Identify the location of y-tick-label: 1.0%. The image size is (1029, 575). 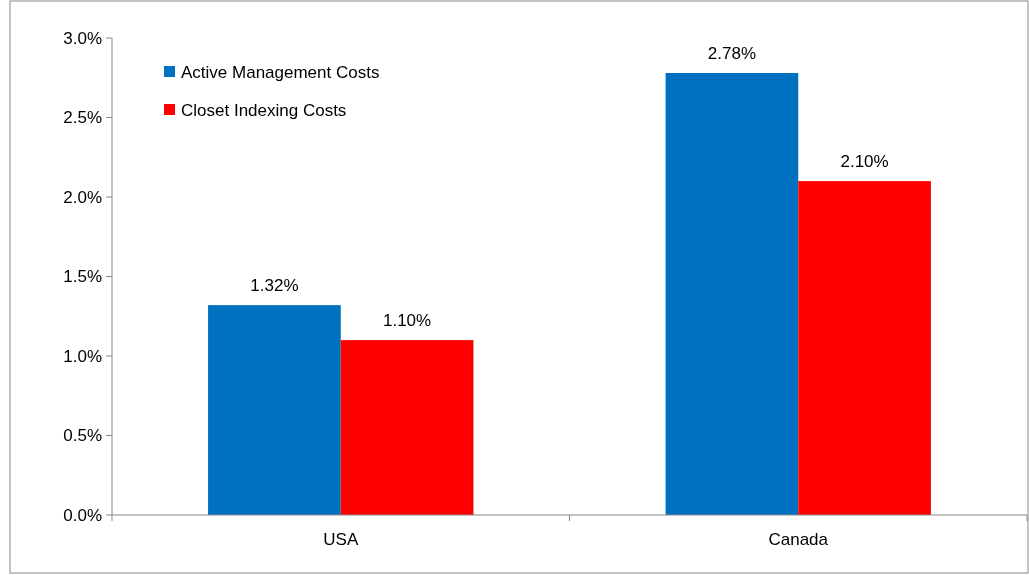
(82, 356).